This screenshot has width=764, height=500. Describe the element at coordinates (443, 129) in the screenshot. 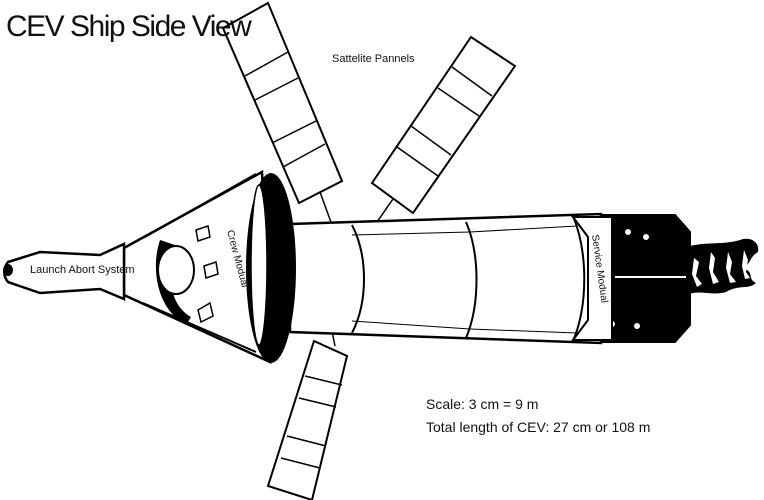

I see `solar-panel-upper-right` at that location.